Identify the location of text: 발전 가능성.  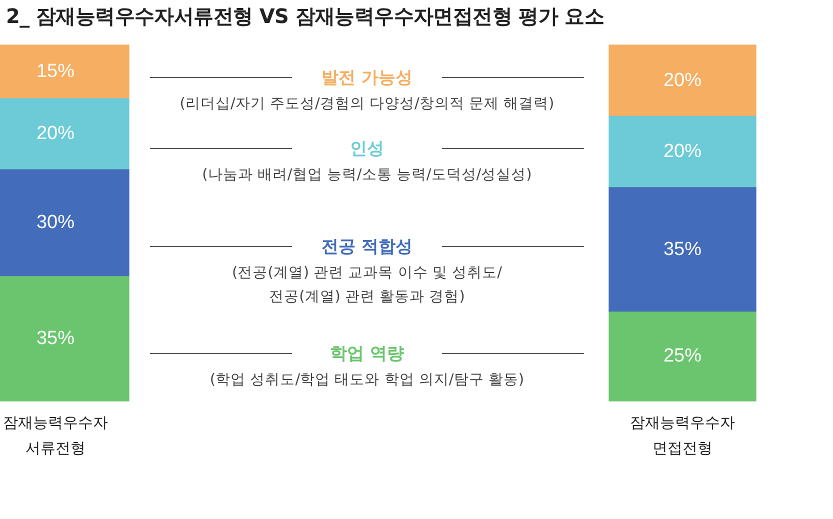
(367, 78).